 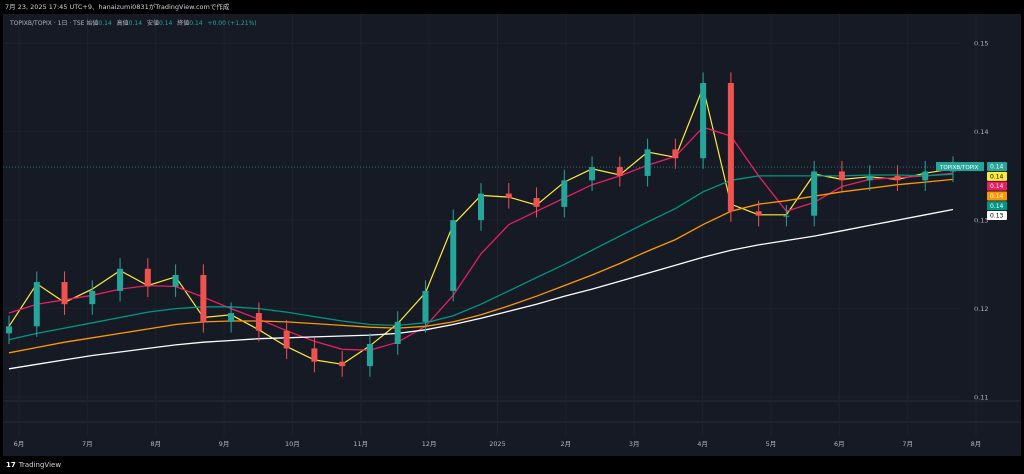 I want to click on close-value: 0.14, so click(x=196, y=23).